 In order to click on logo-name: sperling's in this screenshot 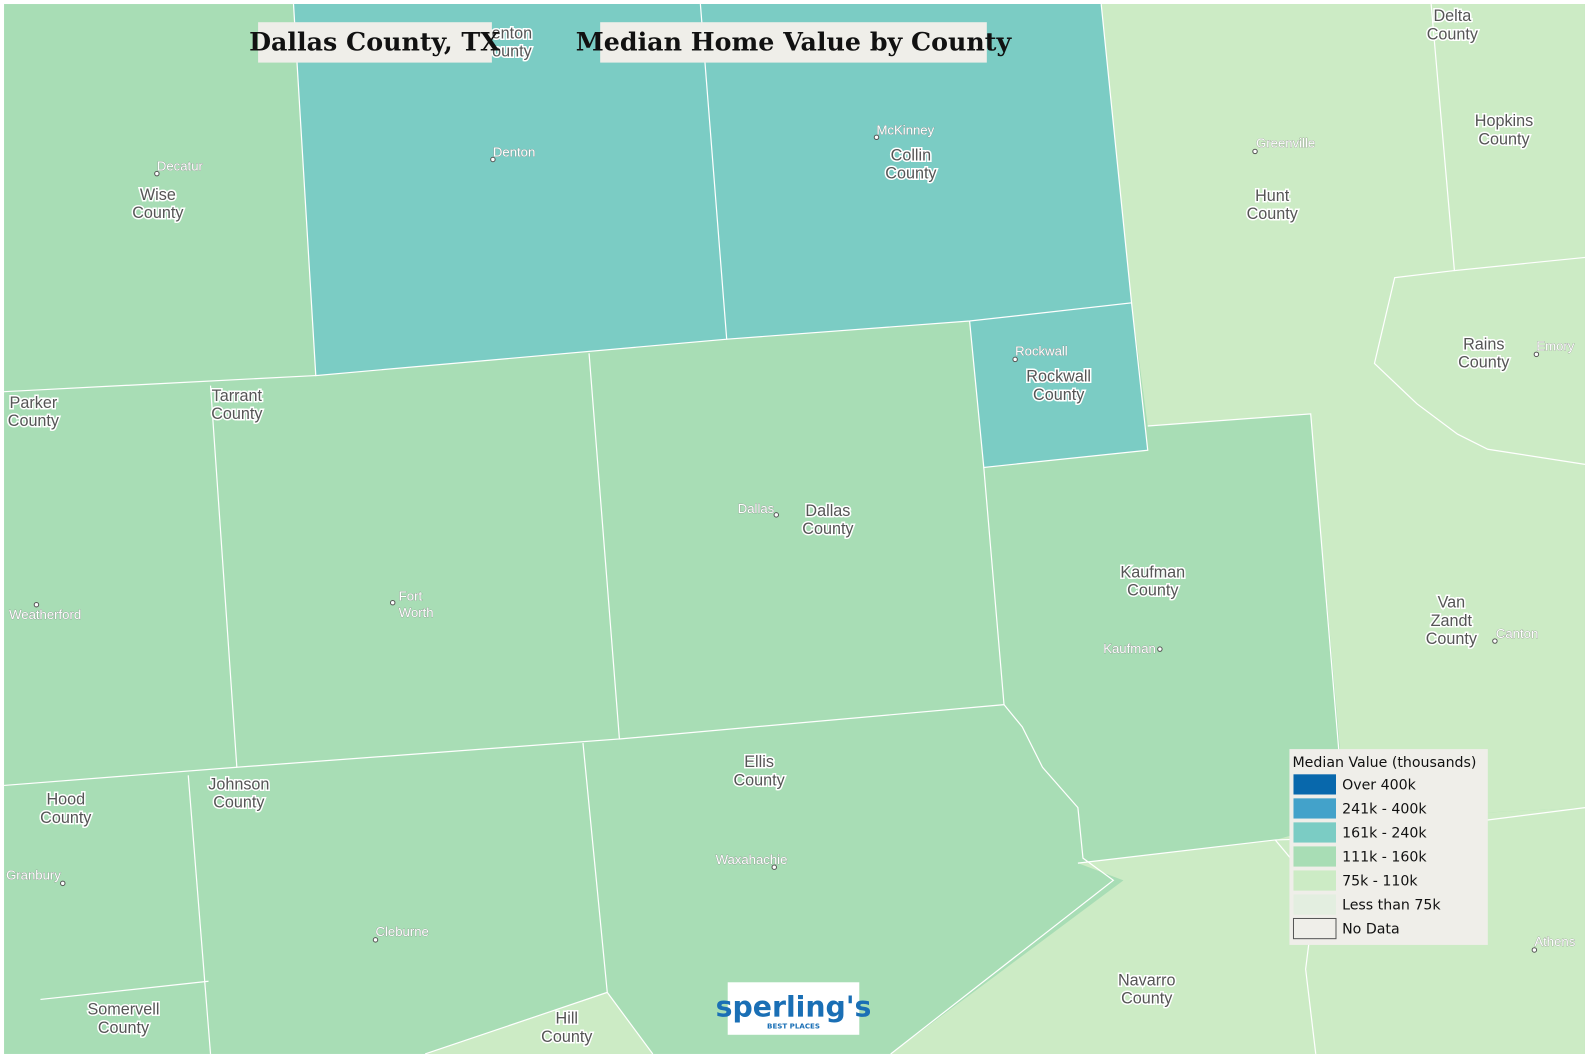, I will do `click(794, 1007)`.